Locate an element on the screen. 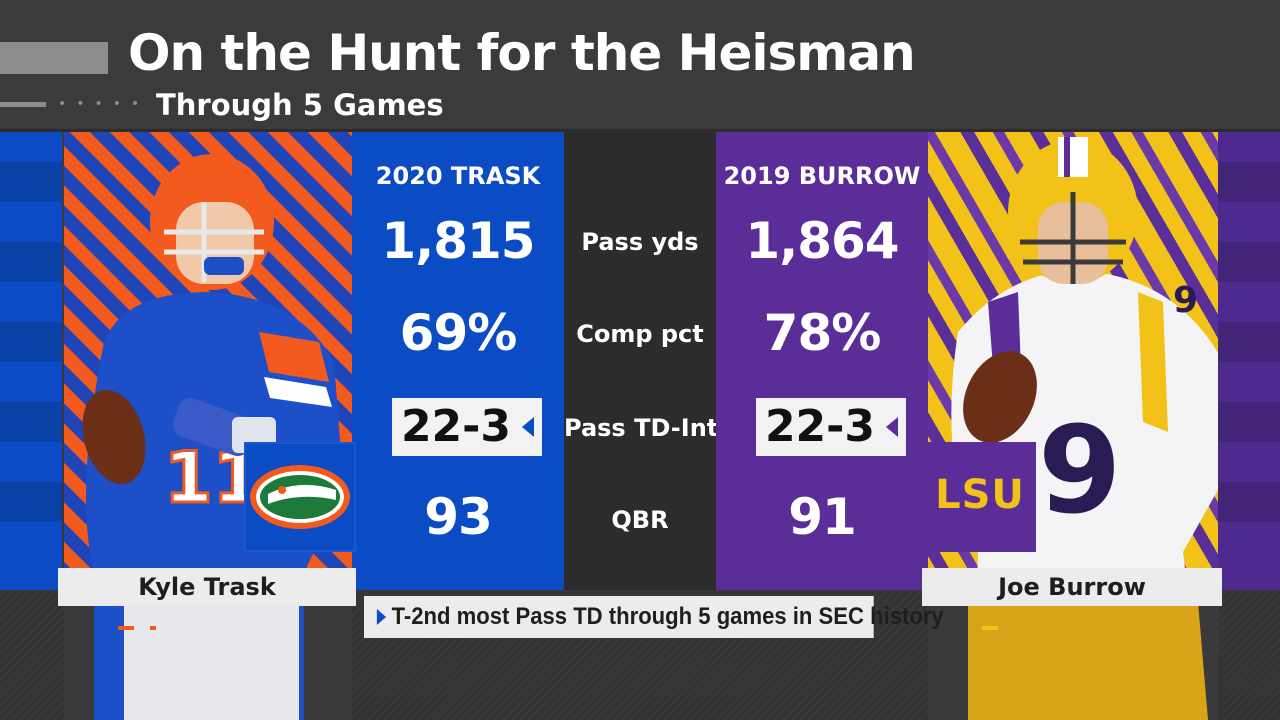 This screenshot has height=720, width=1280. left-comp-pct: 69% is located at coordinates (458, 333).